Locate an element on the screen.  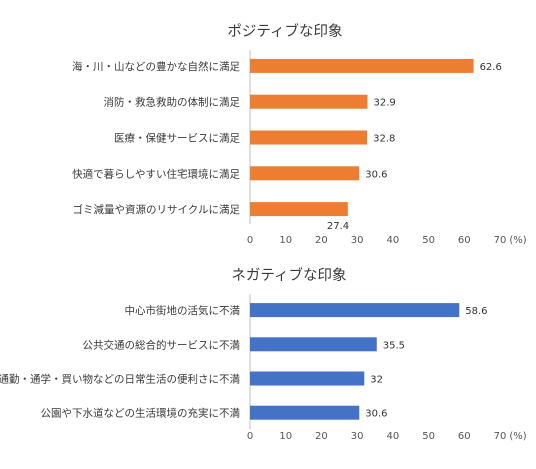
value-label: 32.9 is located at coordinates (385, 103).